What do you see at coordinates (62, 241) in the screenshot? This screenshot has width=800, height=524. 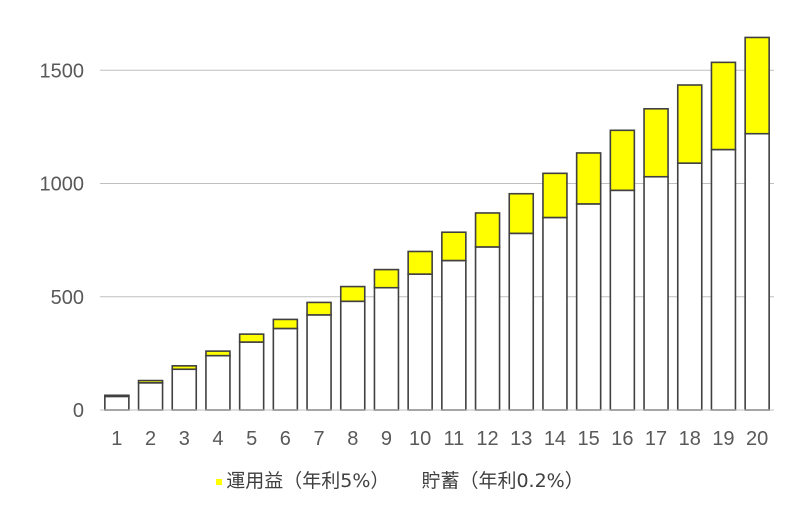 I see `y-axis-labels: 0 500 1000 1500` at bounding box center [62, 241].